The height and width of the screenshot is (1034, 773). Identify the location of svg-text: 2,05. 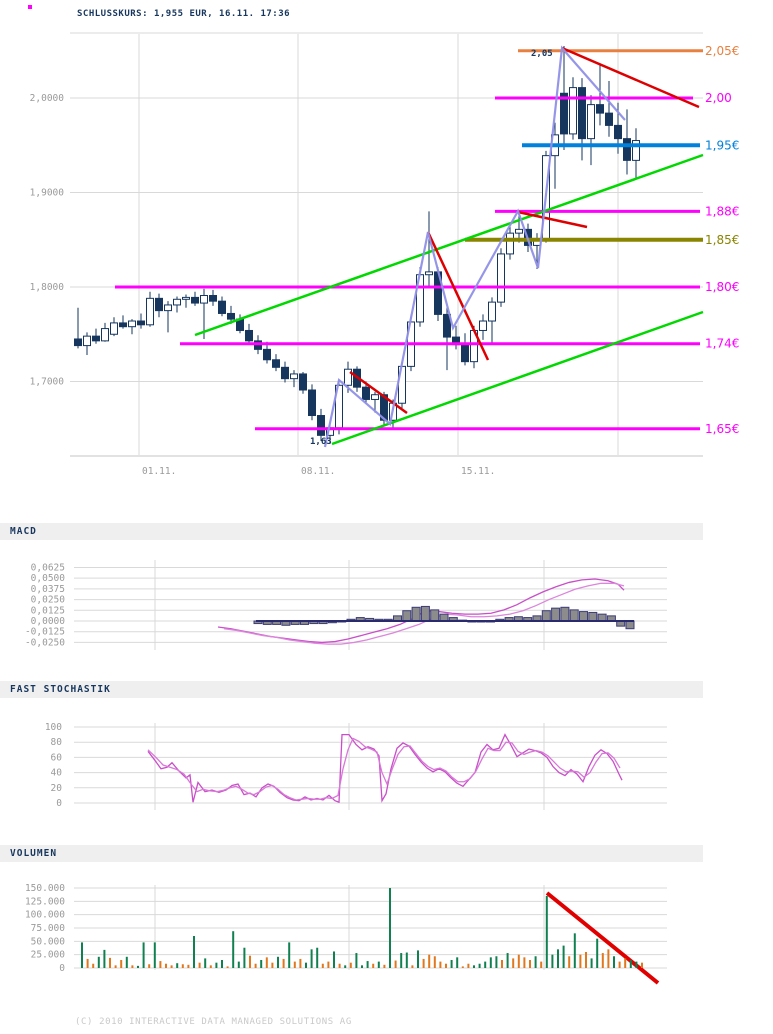
(542, 54).